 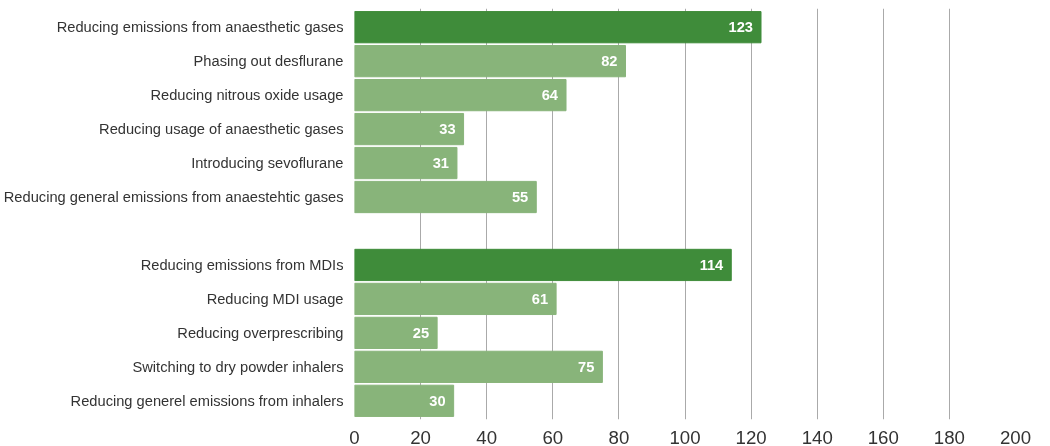 I want to click on data-label: 123, so click(x=741, y=27).